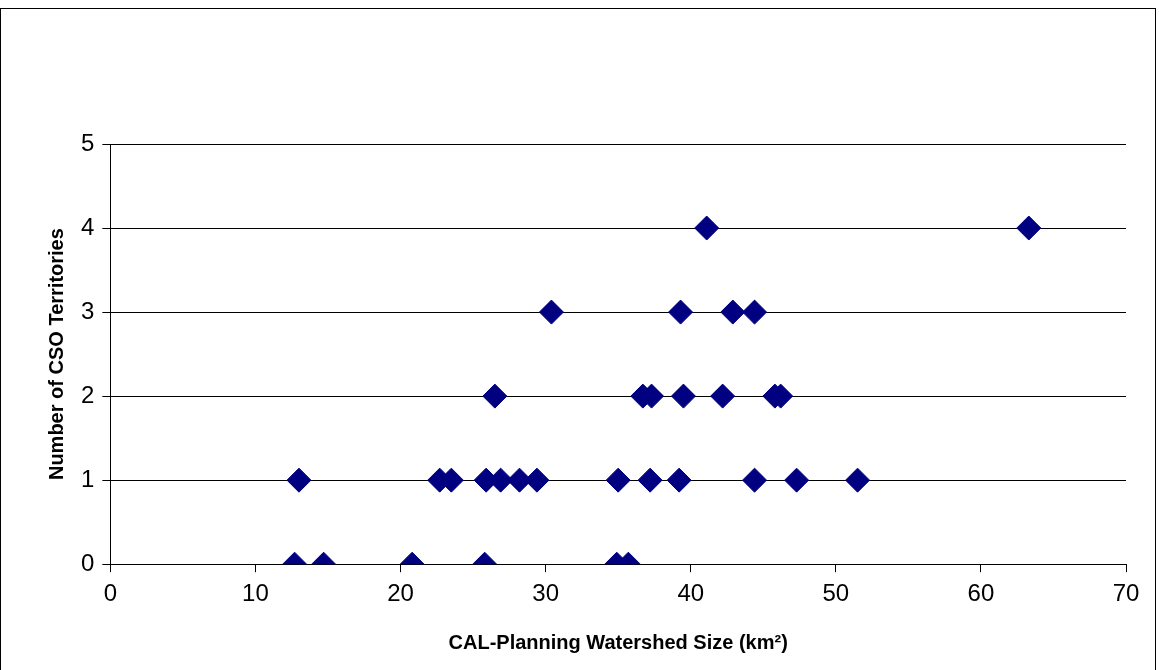  I want to click on y-tick-label: 2, so click(87, 394).